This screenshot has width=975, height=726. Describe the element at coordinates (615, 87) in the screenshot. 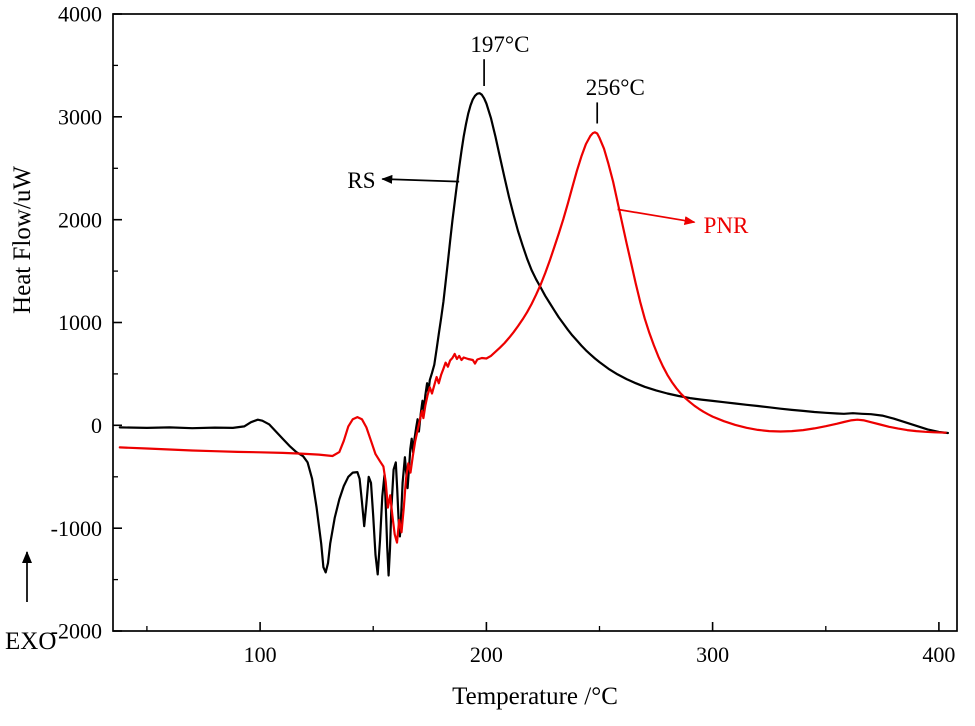

I see `peak-pnr-label: 256°C` at that location.